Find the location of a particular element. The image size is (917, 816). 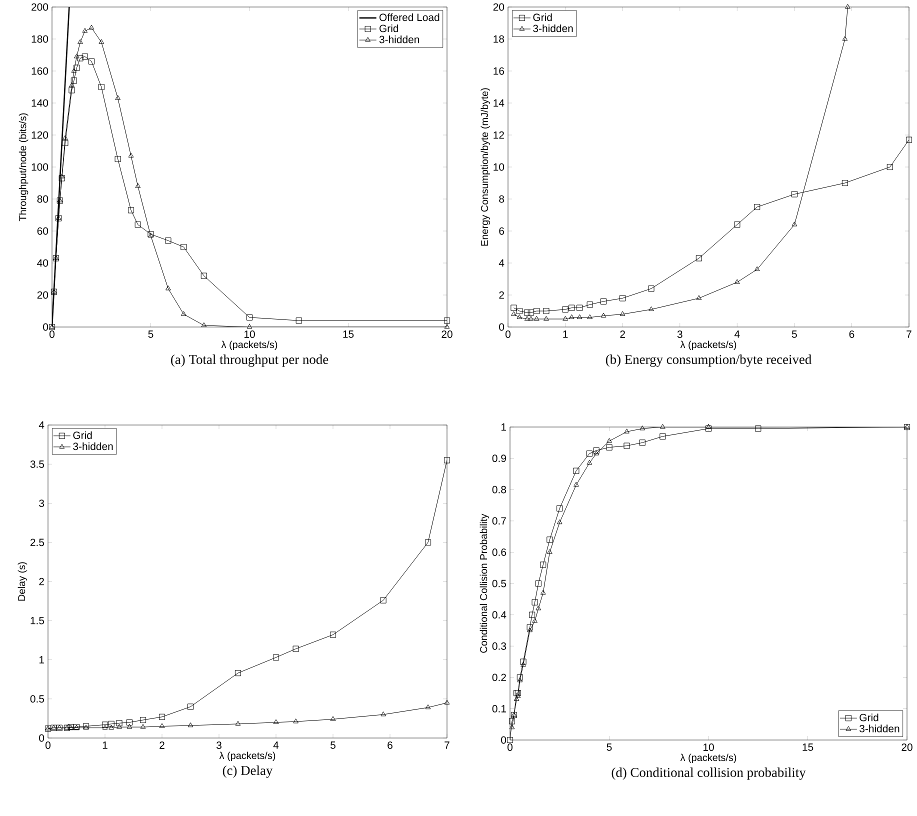

y-axis-title: Energy Consumption/byte (mJ/byte) is located at coordinates (485, 167).